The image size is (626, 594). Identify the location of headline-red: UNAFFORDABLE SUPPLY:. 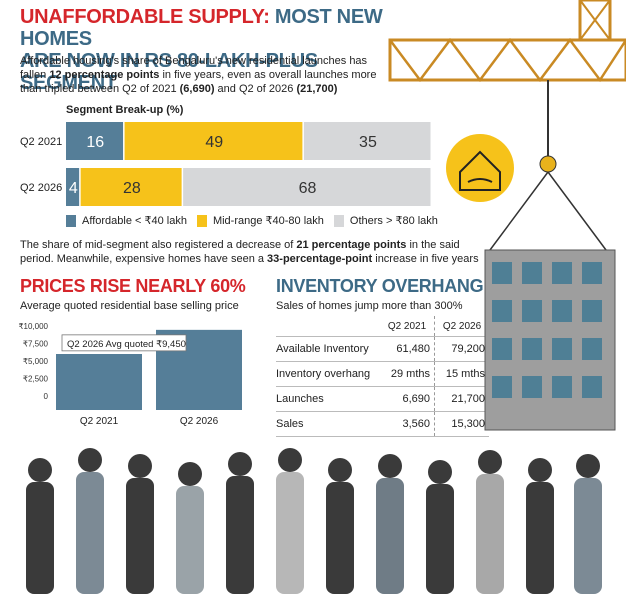
(145, 17).